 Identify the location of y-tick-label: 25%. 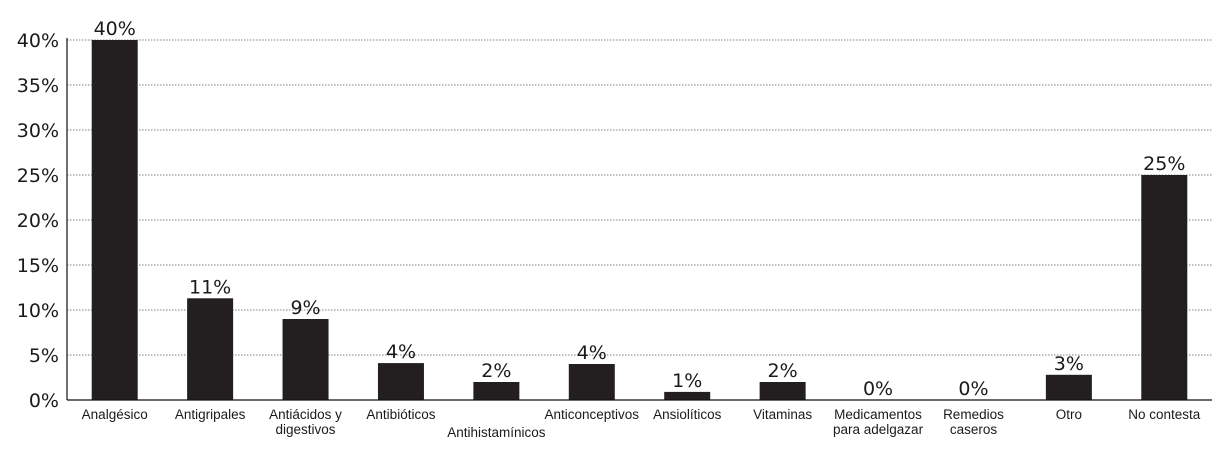
(38, 176).